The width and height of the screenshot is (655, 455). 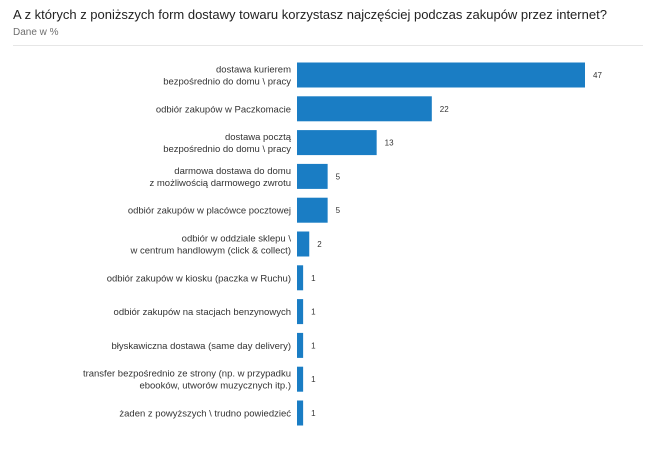 I want to click on category-label-line: błyskawiczna dostawa (same day delivery), so click(x=201, y=346).